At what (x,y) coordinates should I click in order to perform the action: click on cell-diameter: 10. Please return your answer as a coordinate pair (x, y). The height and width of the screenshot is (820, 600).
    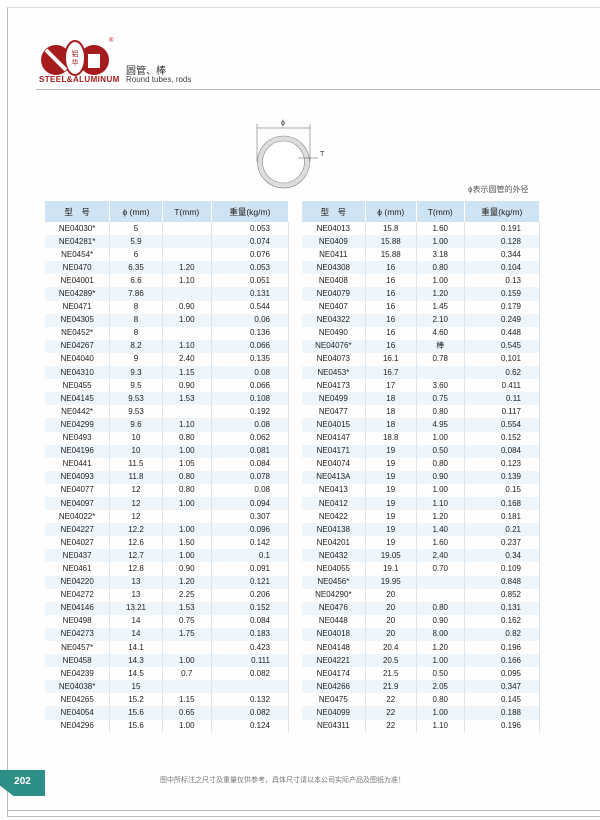
    Looking at the image, I should click on (136, 451).